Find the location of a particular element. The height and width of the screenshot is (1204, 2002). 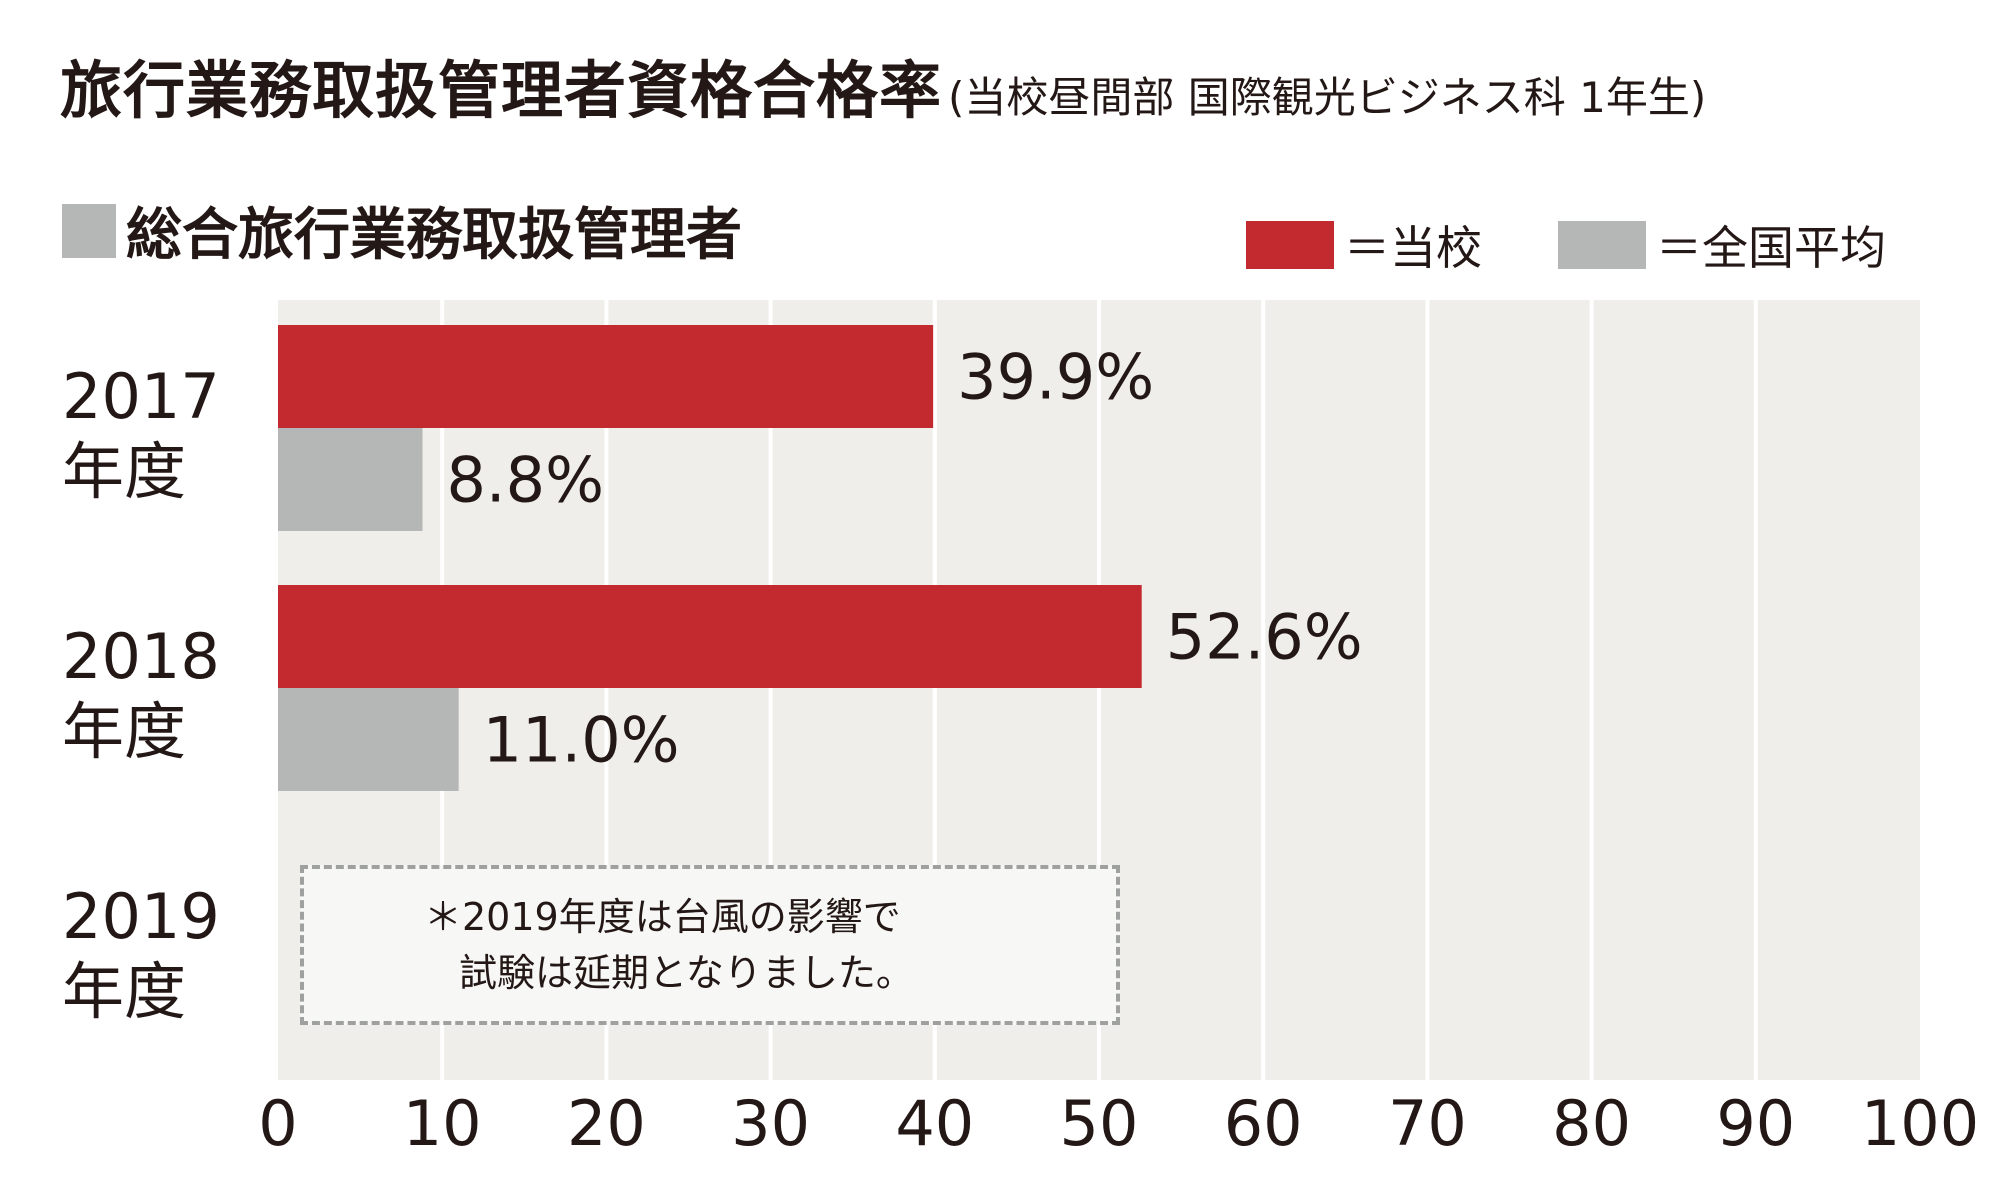

bar-national-2018 is located at coordinates (368, 739).